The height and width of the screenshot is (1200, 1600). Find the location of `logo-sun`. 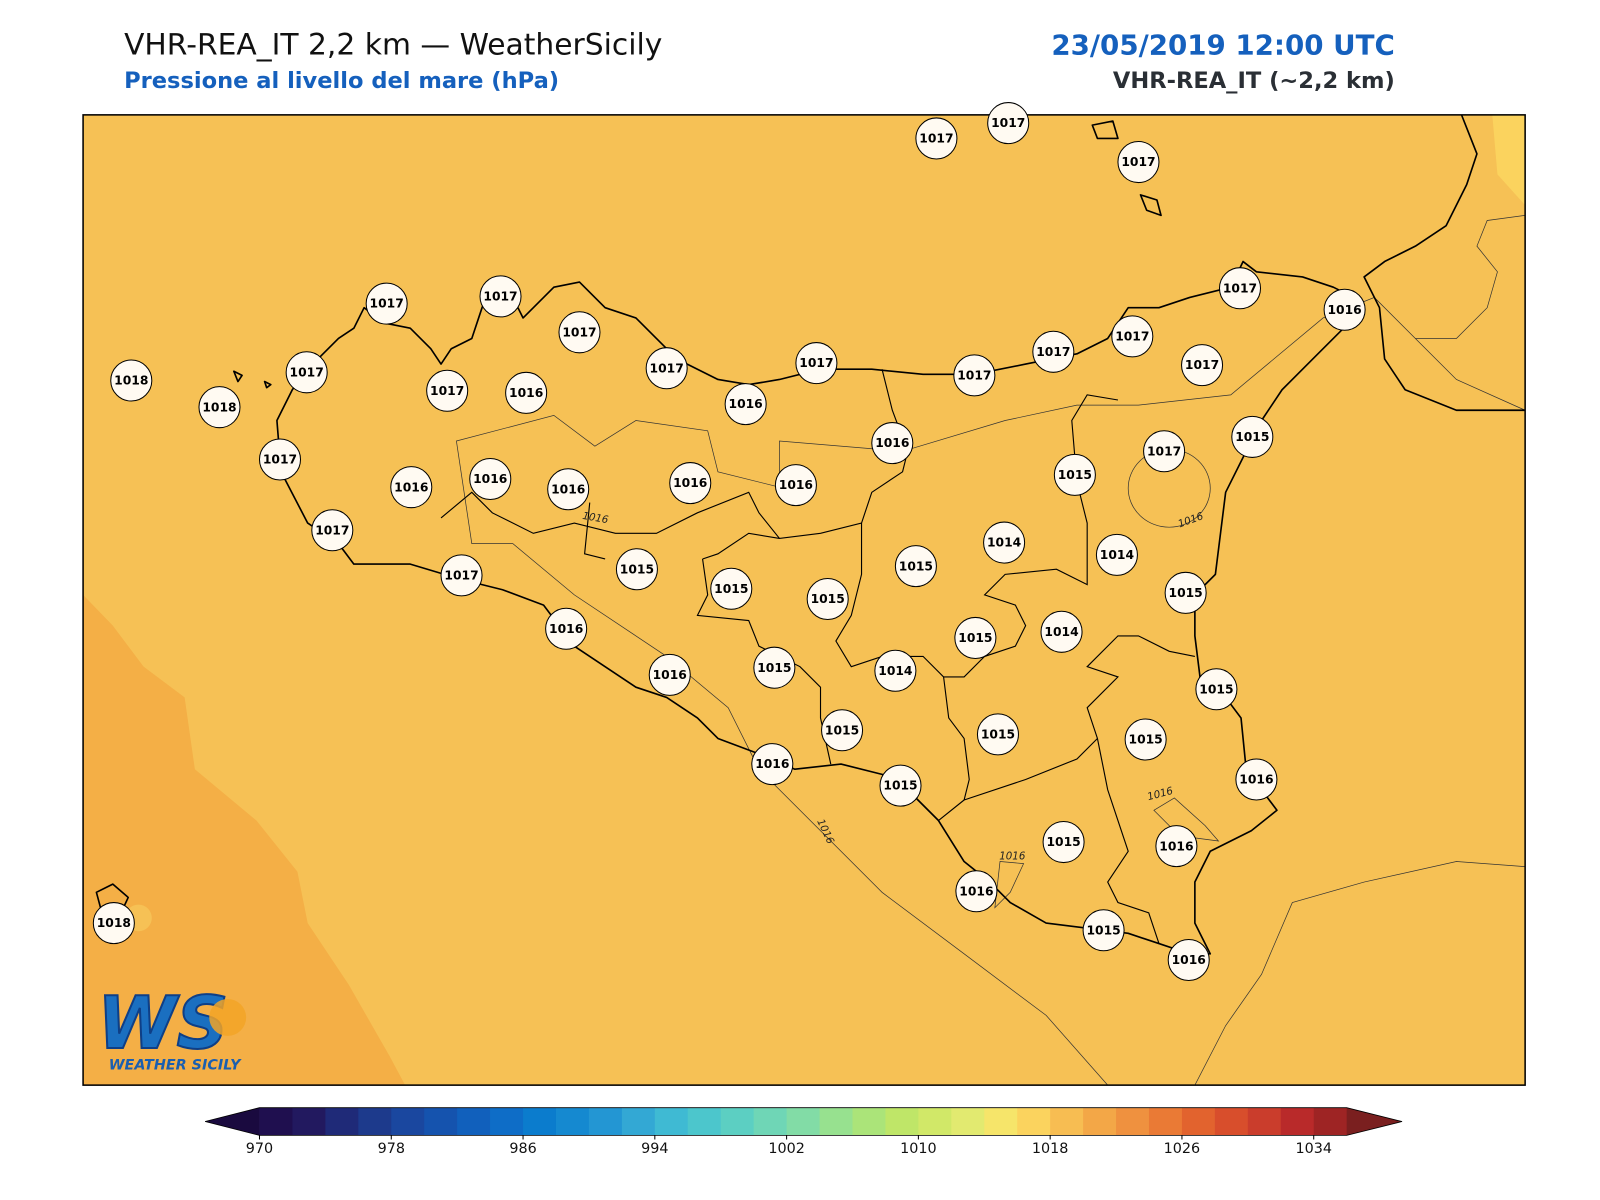

logo-sun is located at coordinates (228, 1017).